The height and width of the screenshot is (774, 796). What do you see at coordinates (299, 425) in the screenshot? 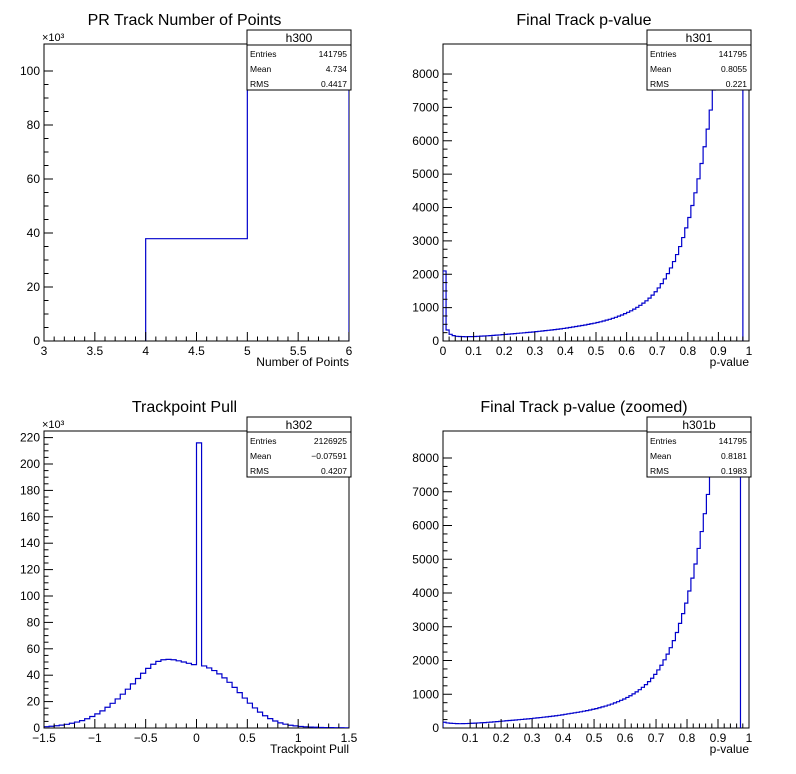
I see `stats-box-name: h302` at bounding box center [299, 425].